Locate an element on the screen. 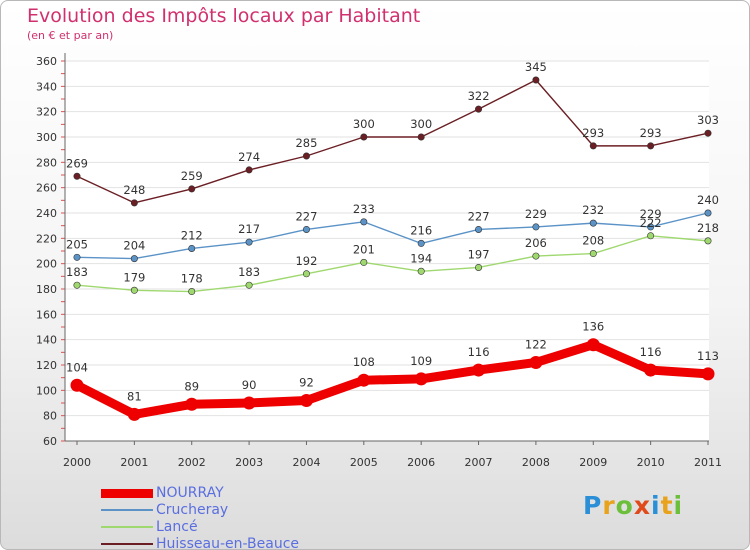 The image size is (750, 550). data-label: 201 is located at coordinates (364, 249).